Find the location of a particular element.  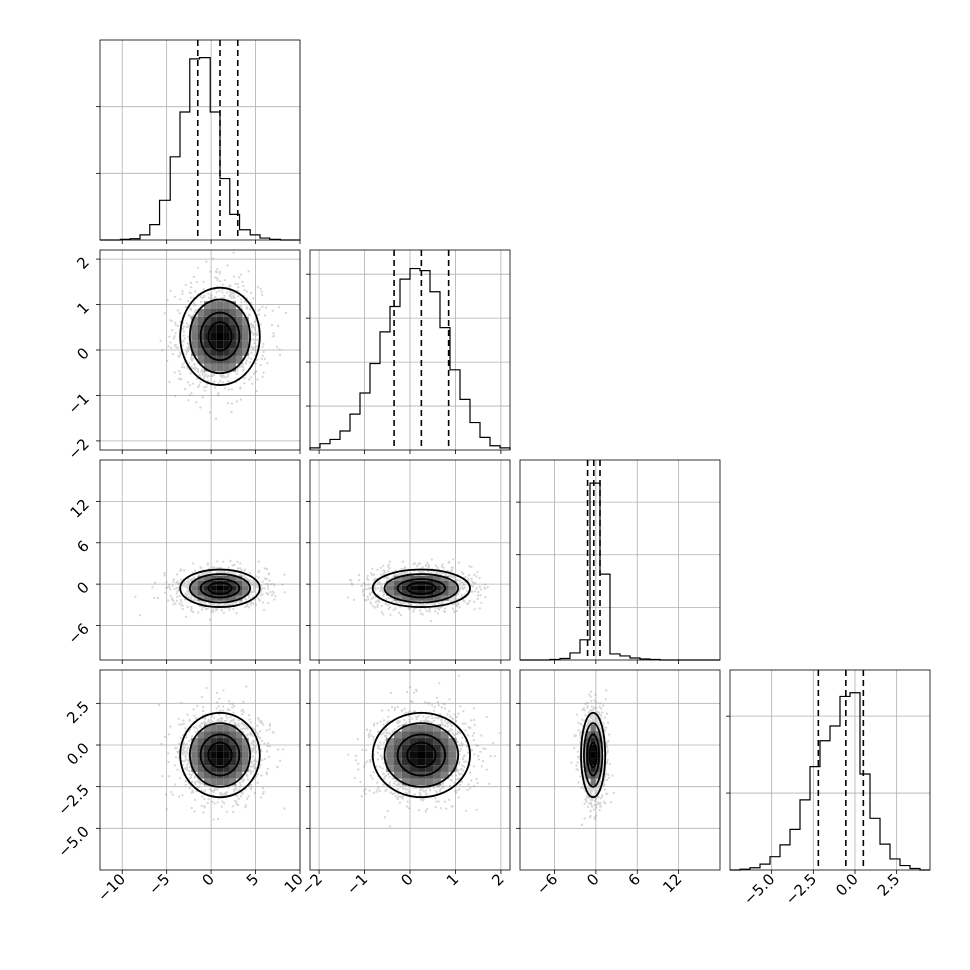

y-tick-label-3-1: −2.5 is located at coordinates (73, 800).